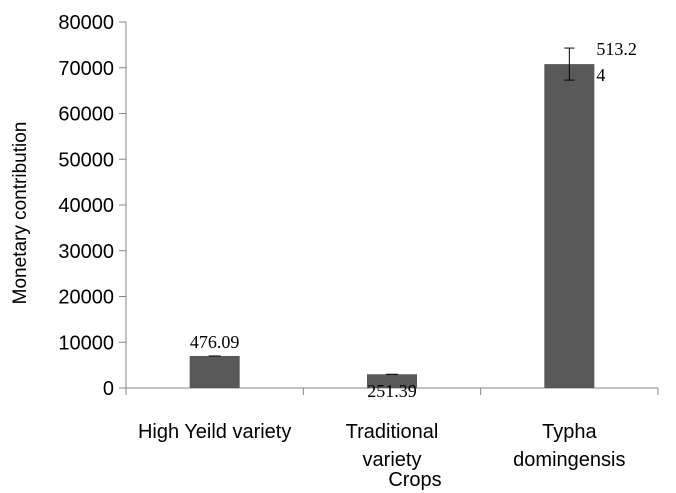 Image resolution: width=676 pixels, height=493 pixels. Describe the element at coordinates (86, 23) in the screenshot. I see `y-tick-label: 80000` at that location.